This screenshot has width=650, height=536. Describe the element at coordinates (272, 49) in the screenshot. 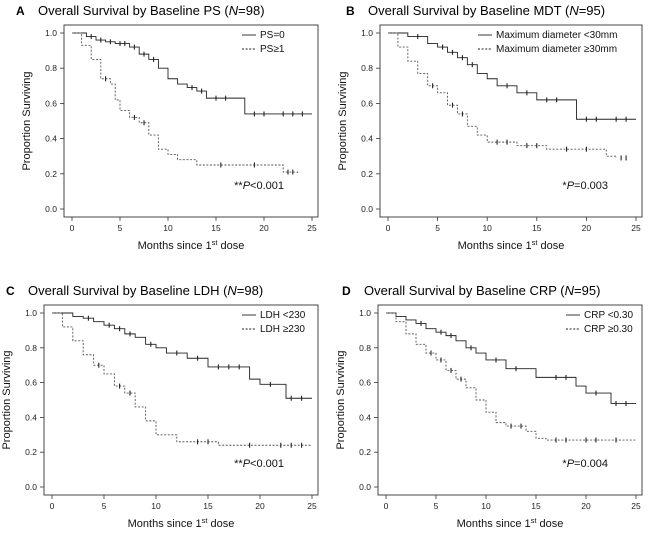

I see `legend-entry: PS≥1` at that location.